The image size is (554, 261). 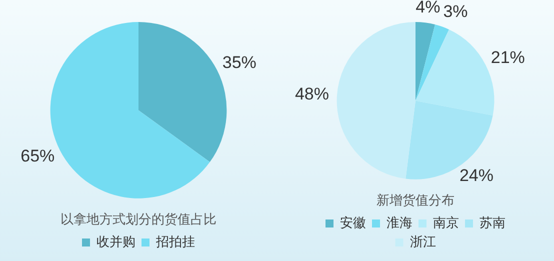 I want to click on data-label: 35%, so click(x=239, y=62).